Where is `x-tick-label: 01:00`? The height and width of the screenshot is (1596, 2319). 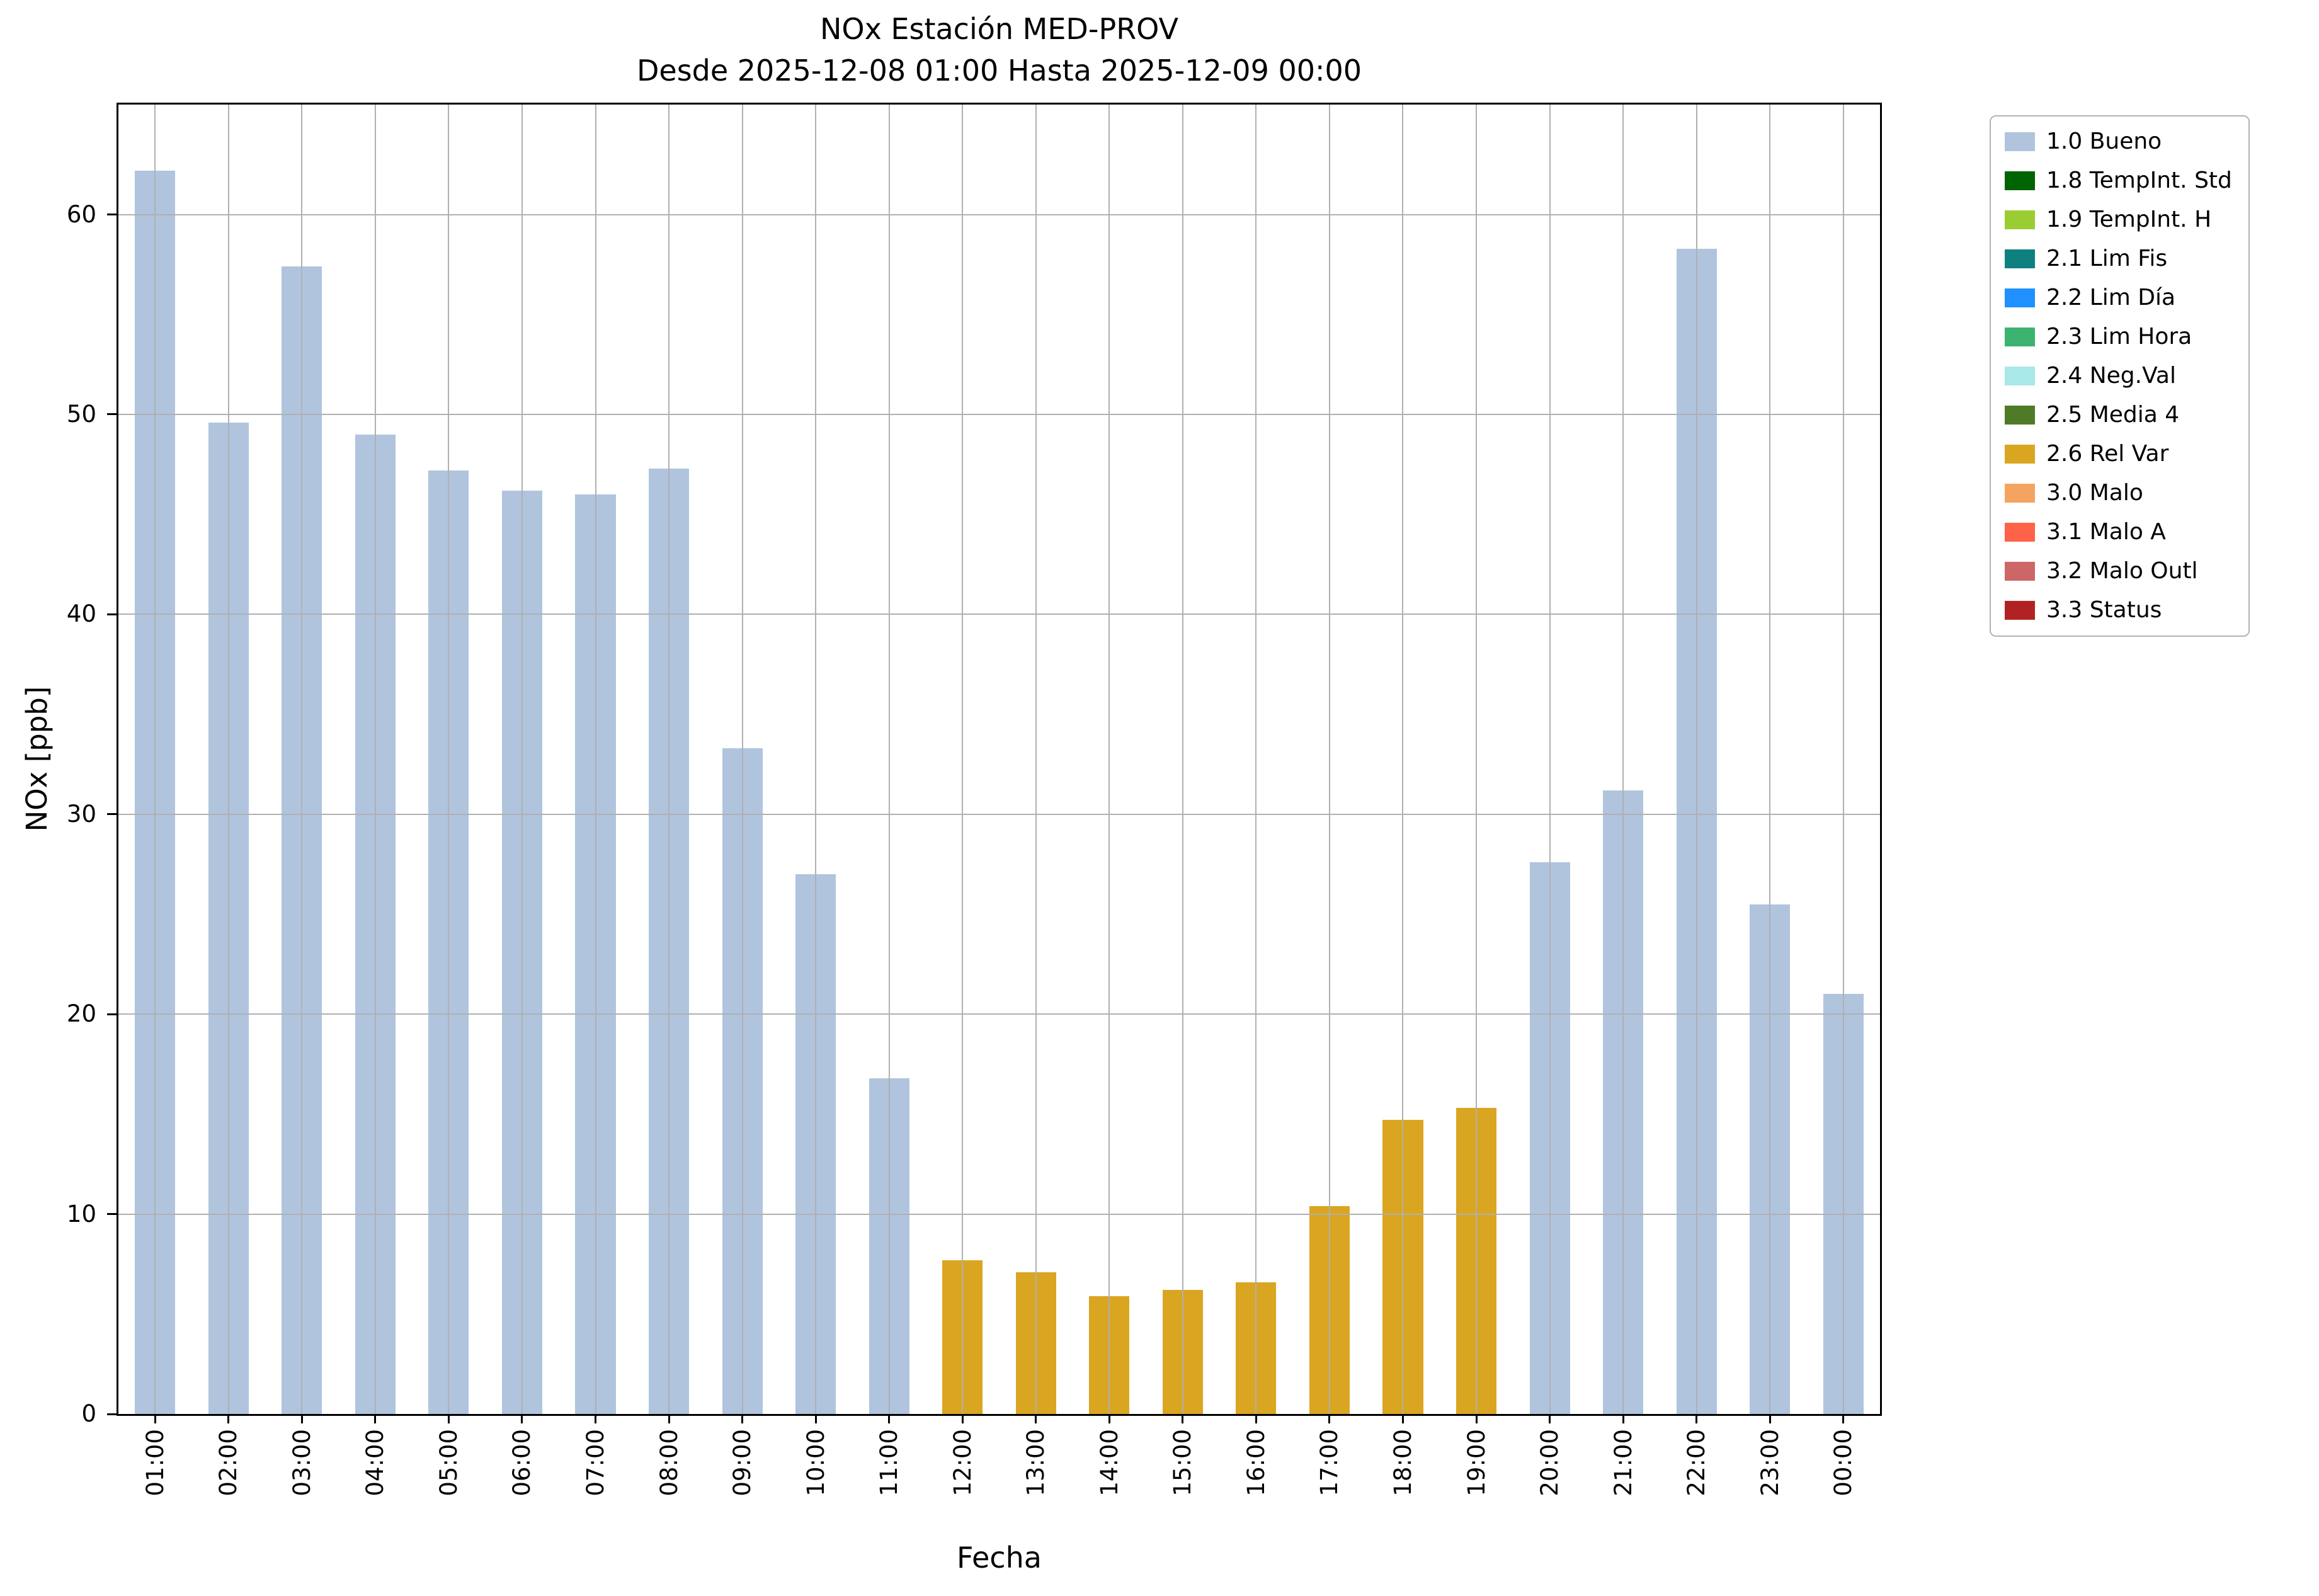
x-tick-label: 01:00 is located at coordinates (155, 1462).